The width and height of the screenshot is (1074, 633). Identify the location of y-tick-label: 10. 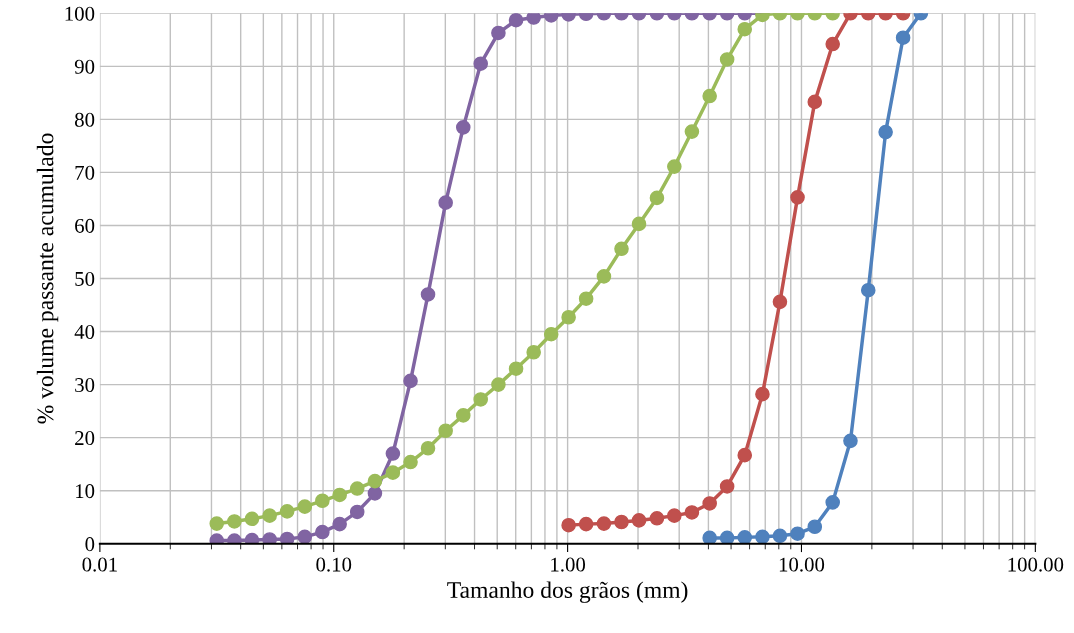
(85, 491).